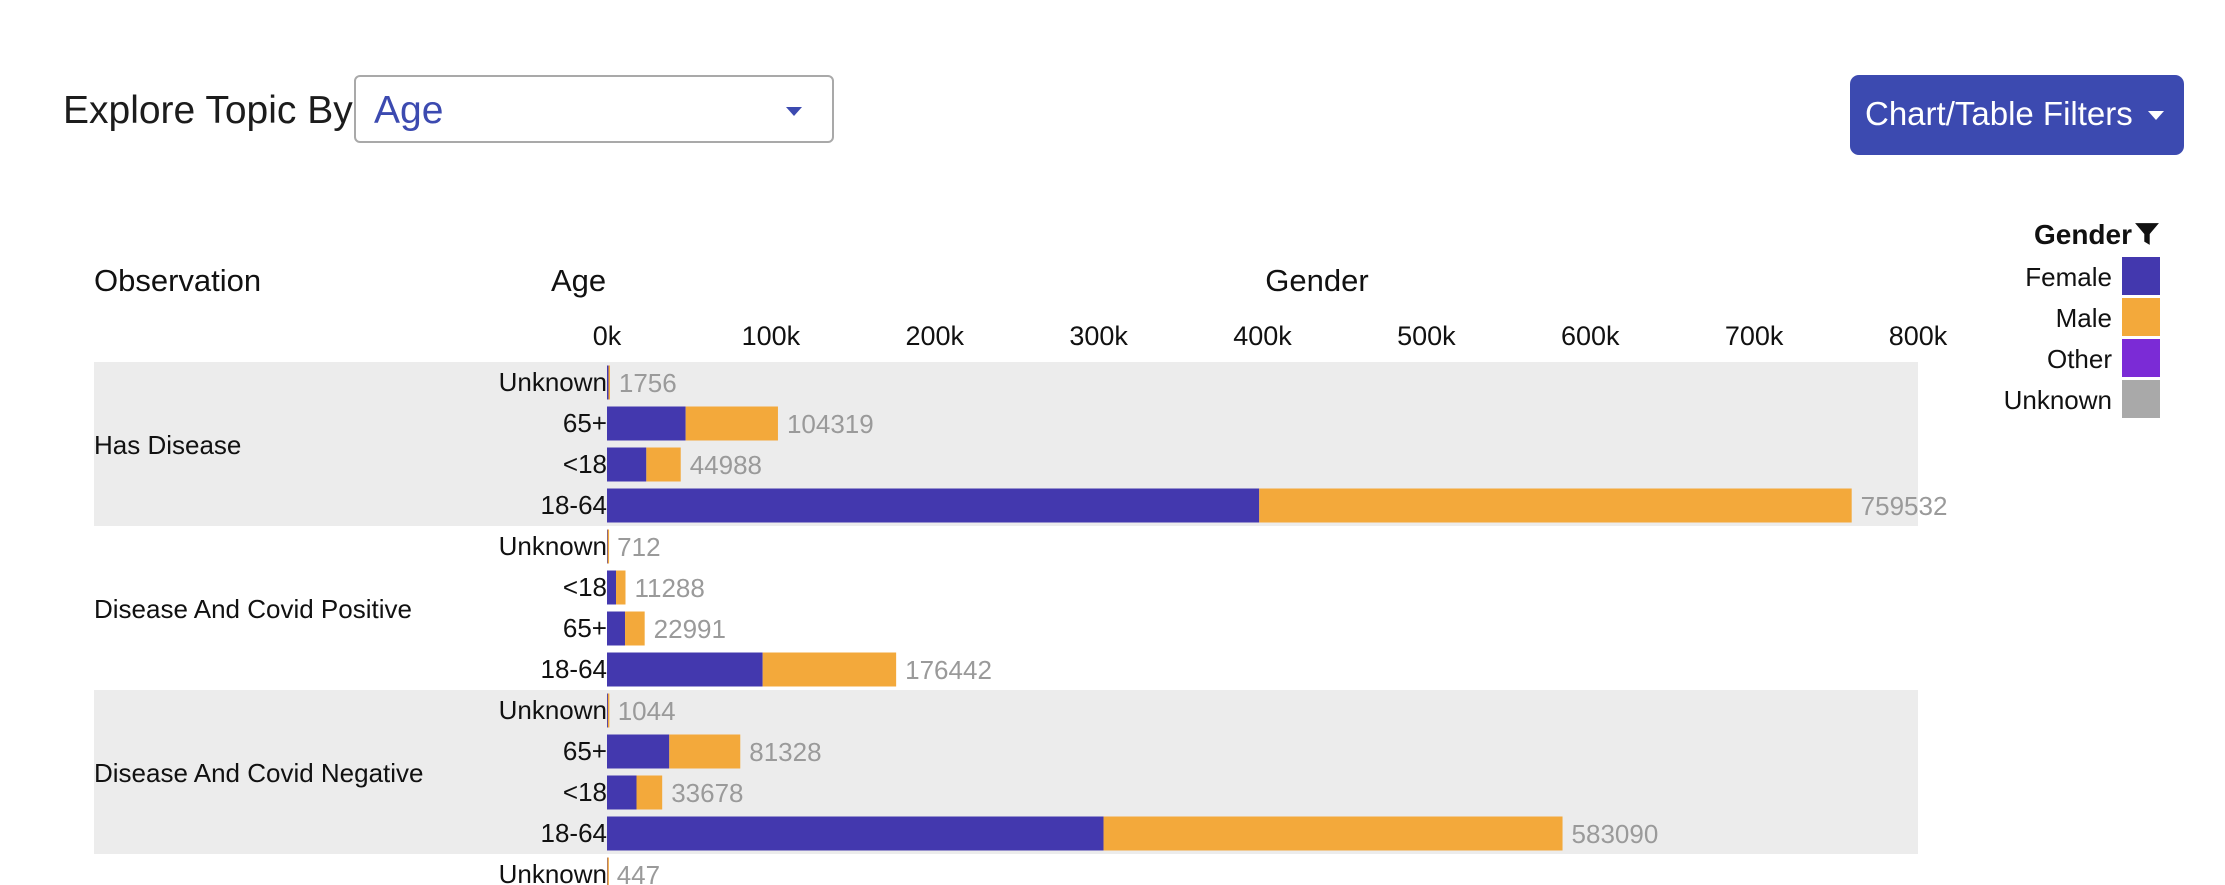 The width and height of the screenshot is (2225, 885). Describe the element at coordinates (726, 465) in the screenshot. I see `total-value-label: 44988` at that location.